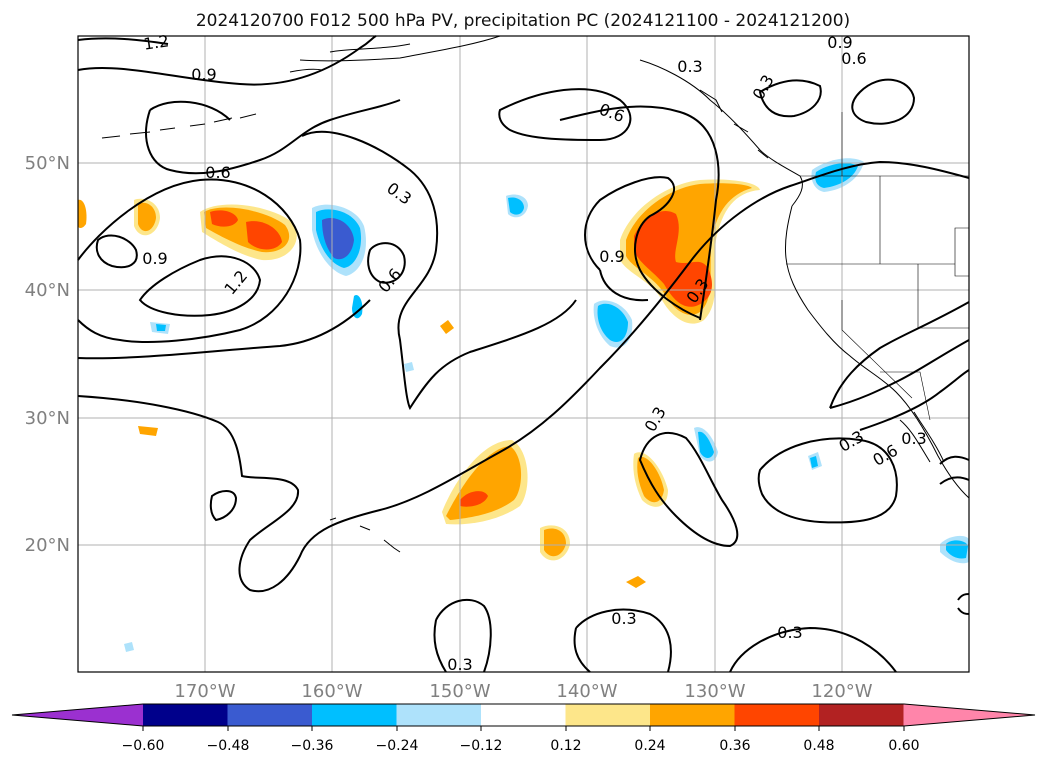 This screenshot has width=1047, height=765. Describe the element at coordinates (841, 691) in the screenshot. I see `lon-label: 120°W` at that location.